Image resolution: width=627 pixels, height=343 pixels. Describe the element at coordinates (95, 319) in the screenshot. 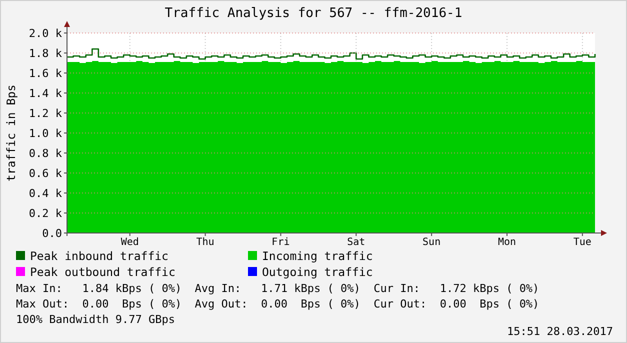

I see `text: 100% Bandwidth 9.77 GBps` at that location.